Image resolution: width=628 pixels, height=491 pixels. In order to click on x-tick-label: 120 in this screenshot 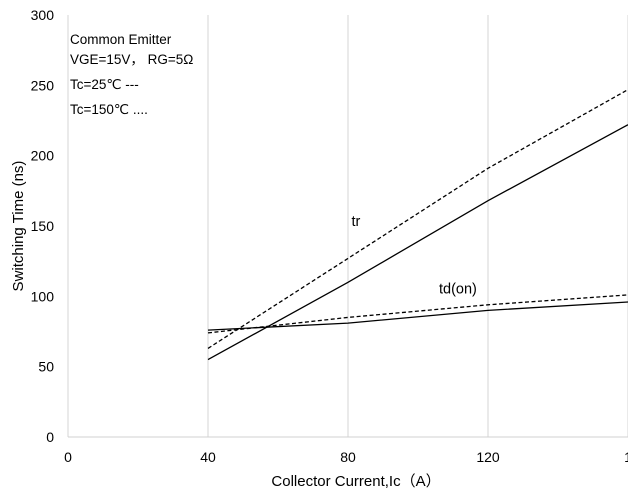, I will do `click(488, 457)`.